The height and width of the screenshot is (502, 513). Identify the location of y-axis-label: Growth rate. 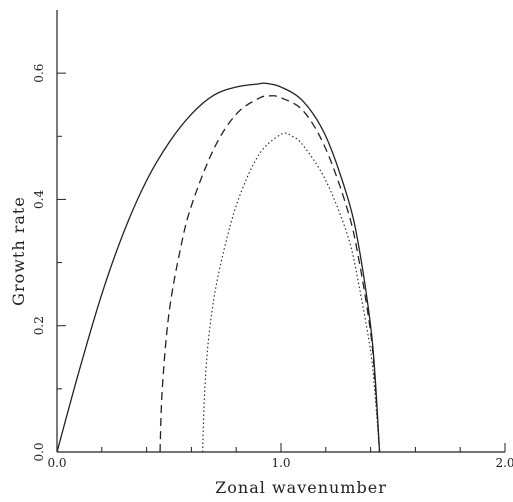
(18, 251).